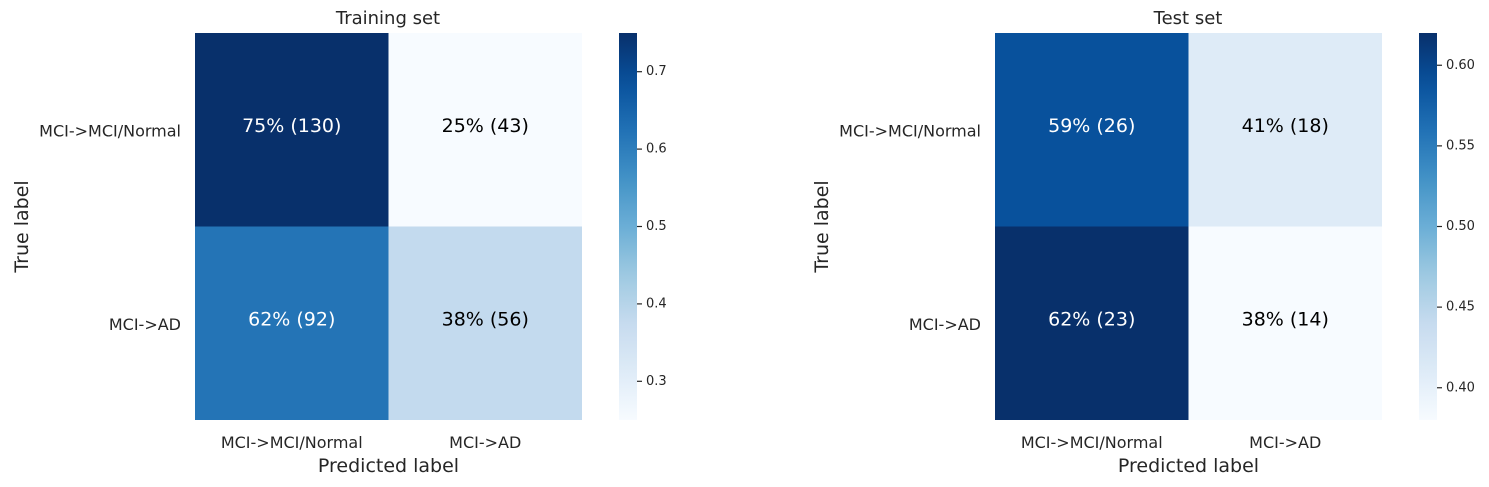 Image resolution: width=1489 pixels, height=487 pixels. I want to click on cell-value-label: 38% (14), so click(1285, 319).